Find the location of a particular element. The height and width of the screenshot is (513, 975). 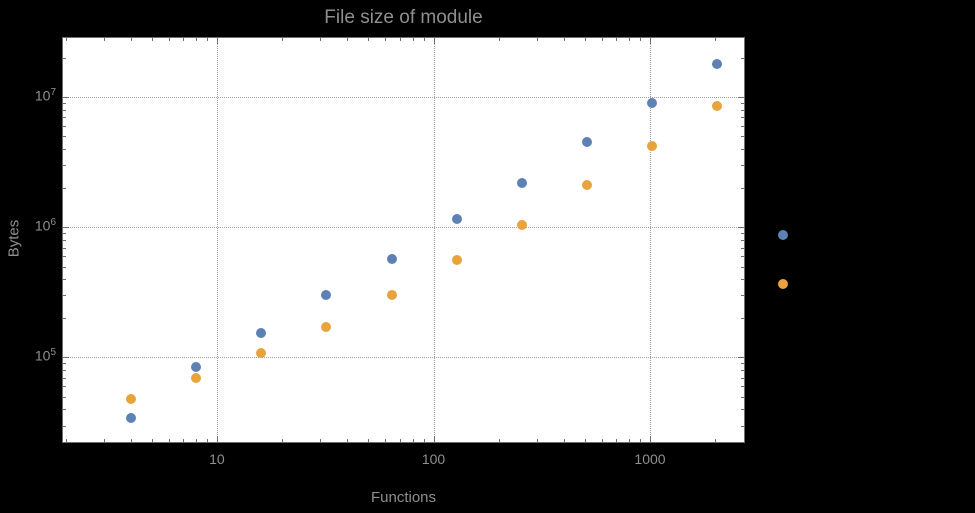

y-tick-label: 106 is located at coordinates (45, 225).